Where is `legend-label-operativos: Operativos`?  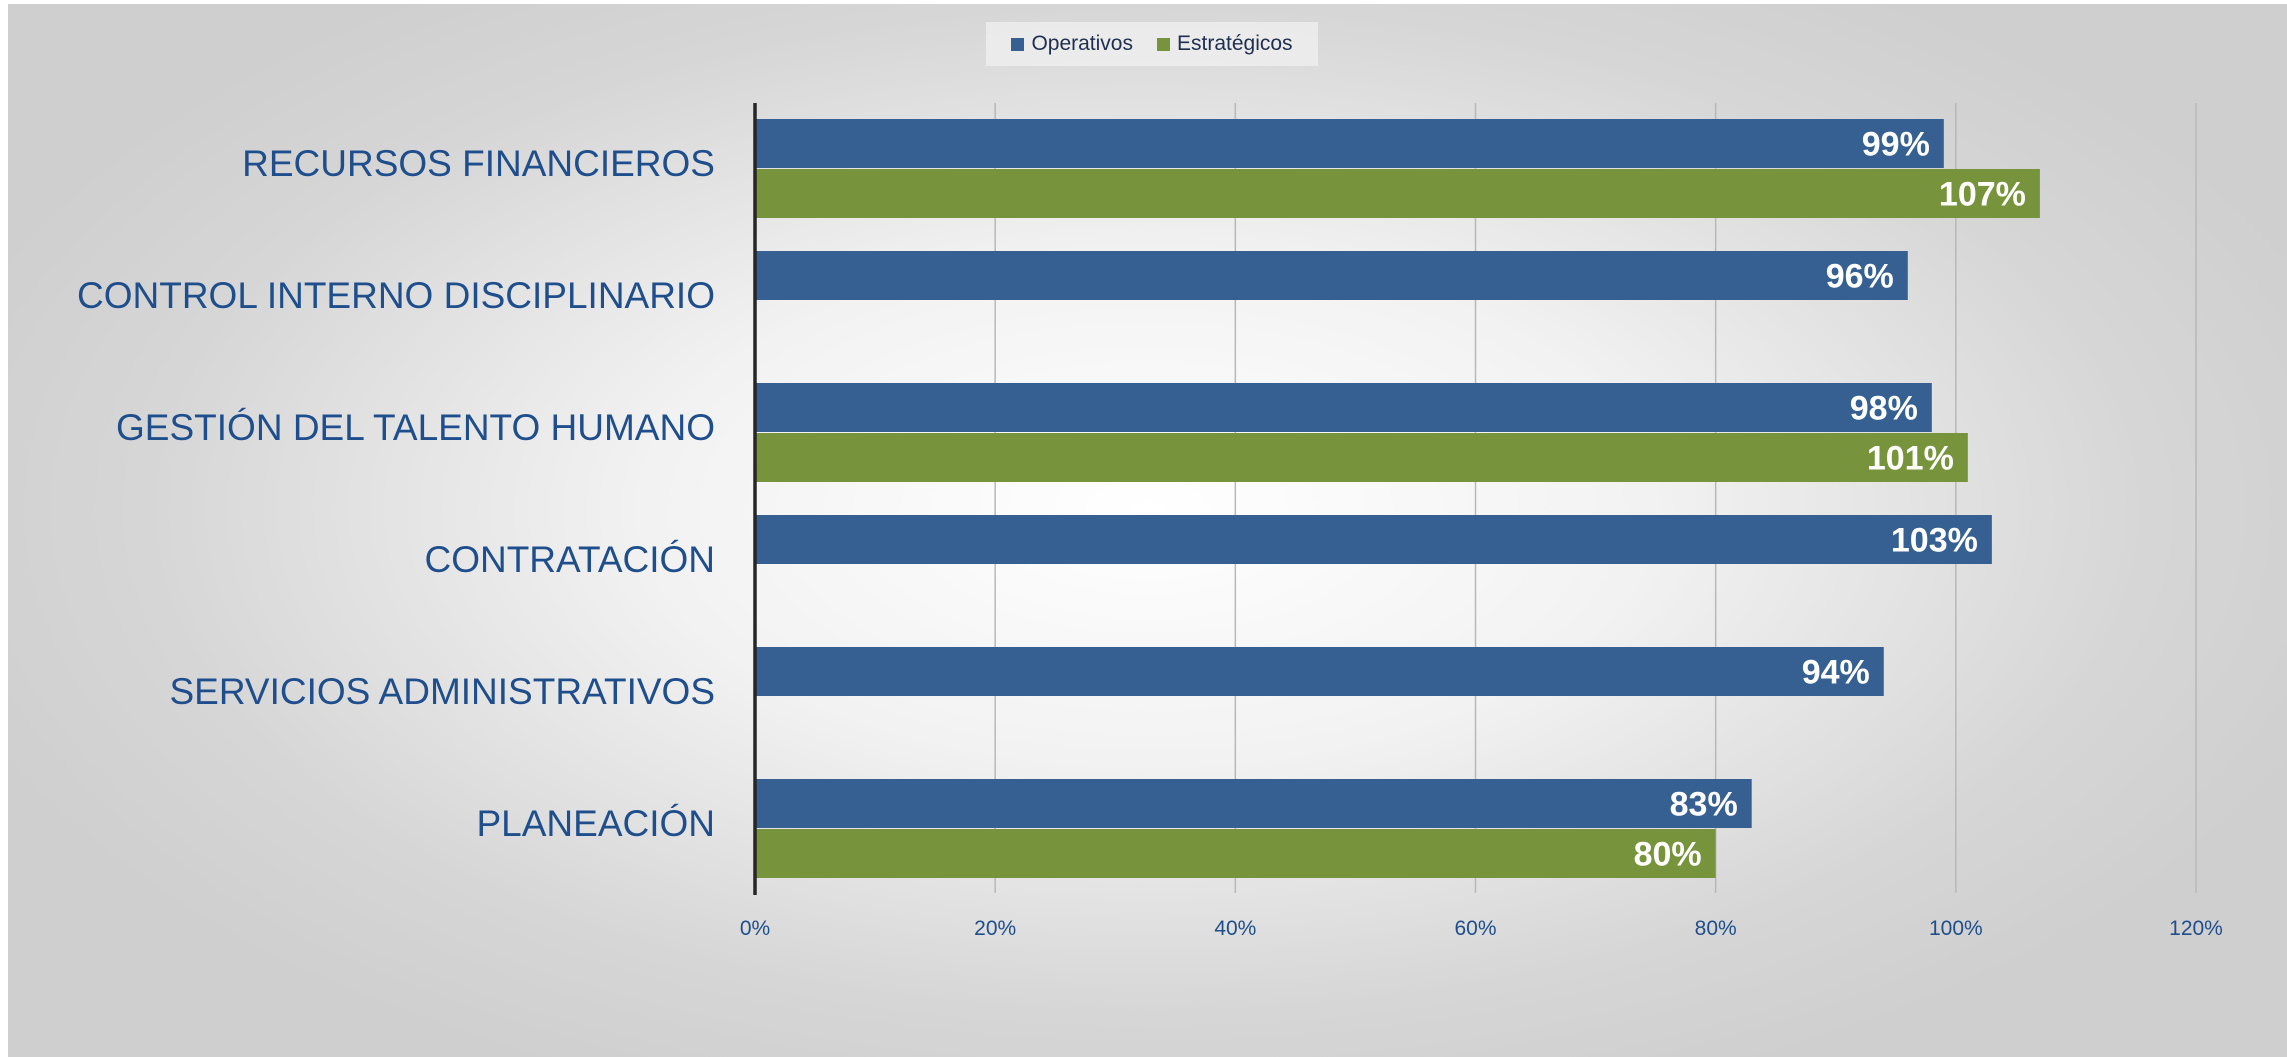 legend-label-operativos: Operativos is located at coordinates (1082, 43).